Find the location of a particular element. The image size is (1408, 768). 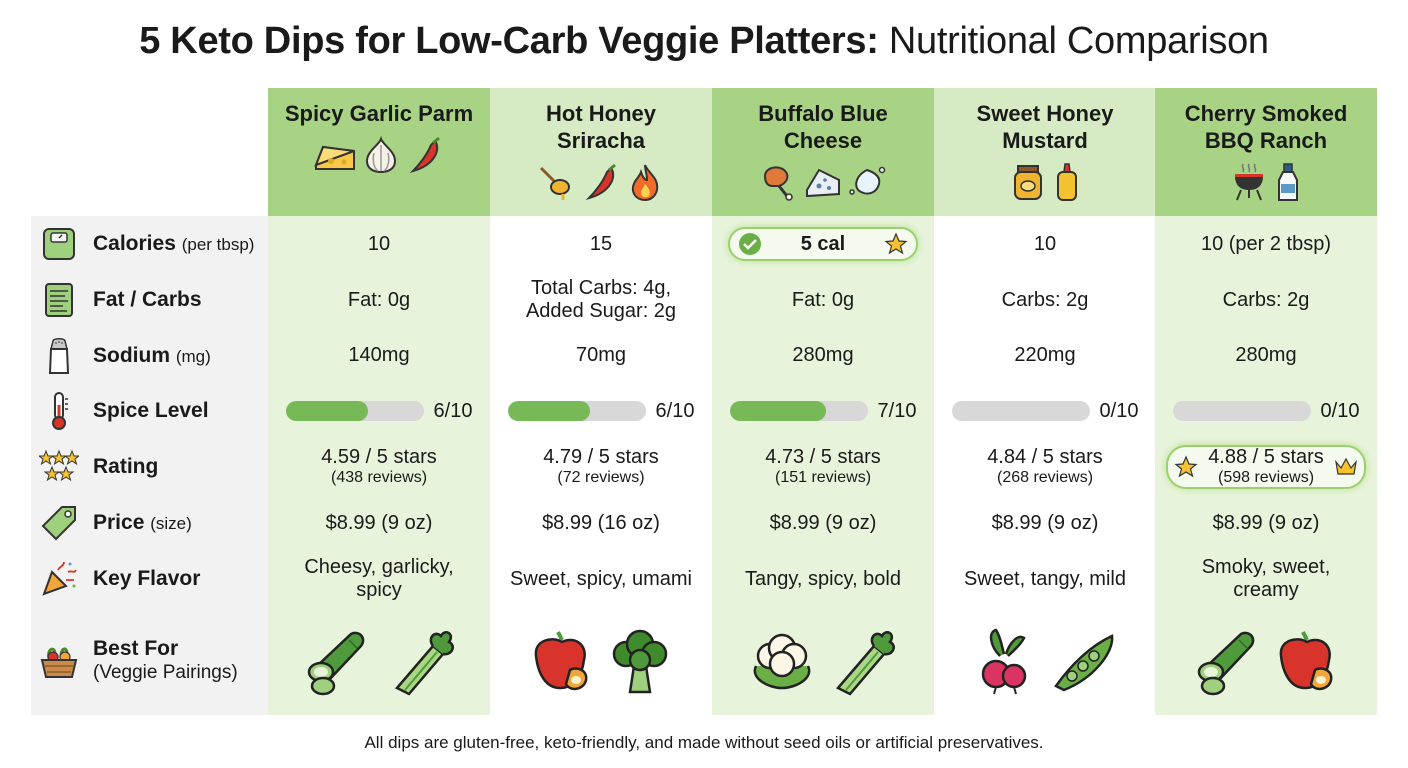

header-dip-3: Buffalo Blue Cheese is located at coordinates (823, 152).